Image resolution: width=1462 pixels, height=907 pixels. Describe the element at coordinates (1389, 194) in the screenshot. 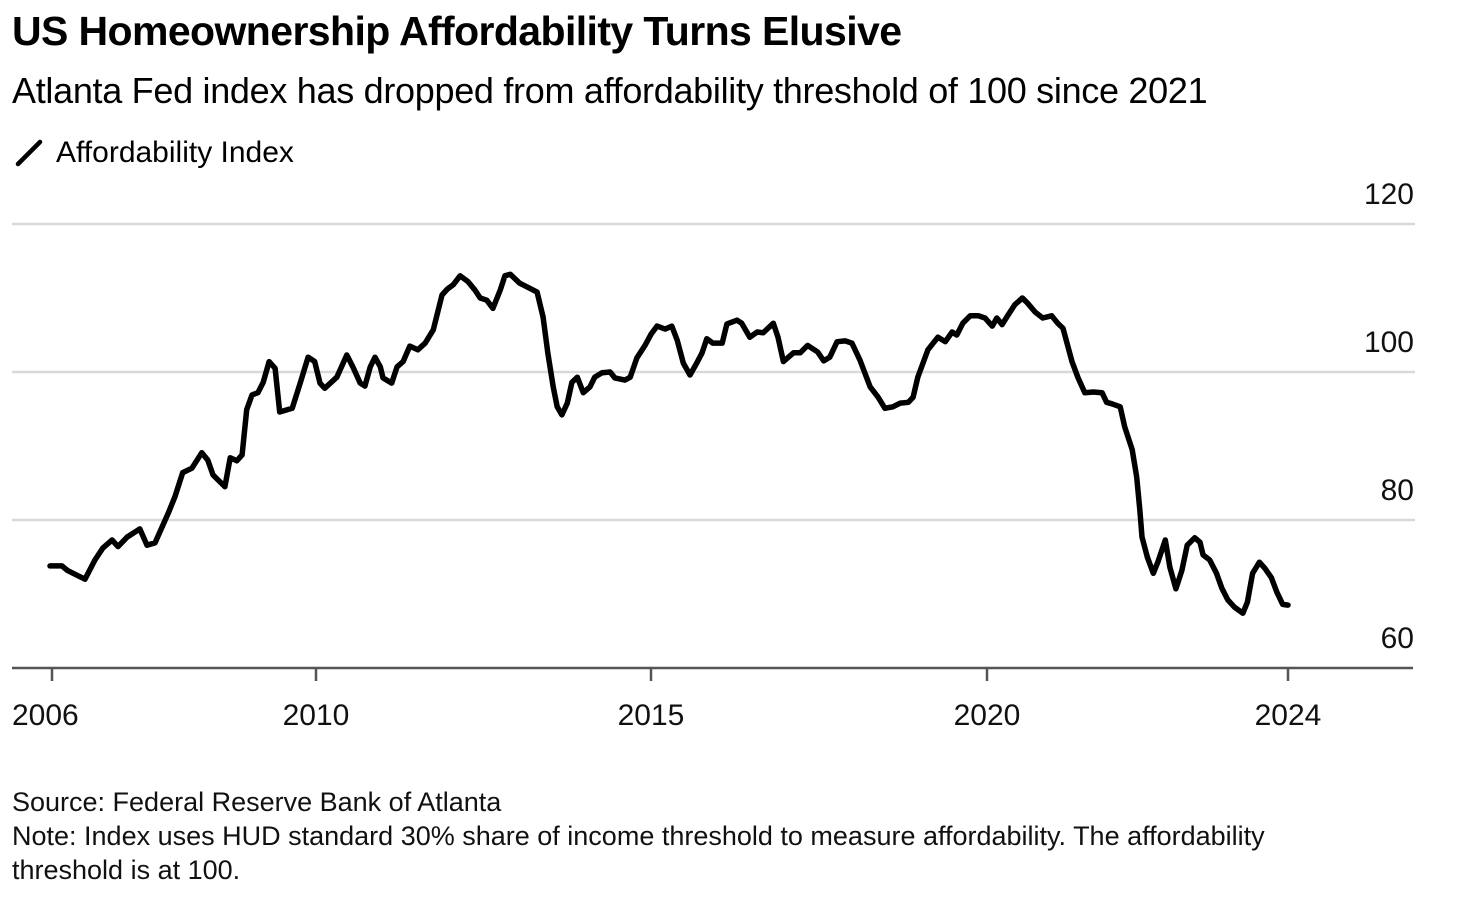

I see `y-tick-label: 120` at that location.